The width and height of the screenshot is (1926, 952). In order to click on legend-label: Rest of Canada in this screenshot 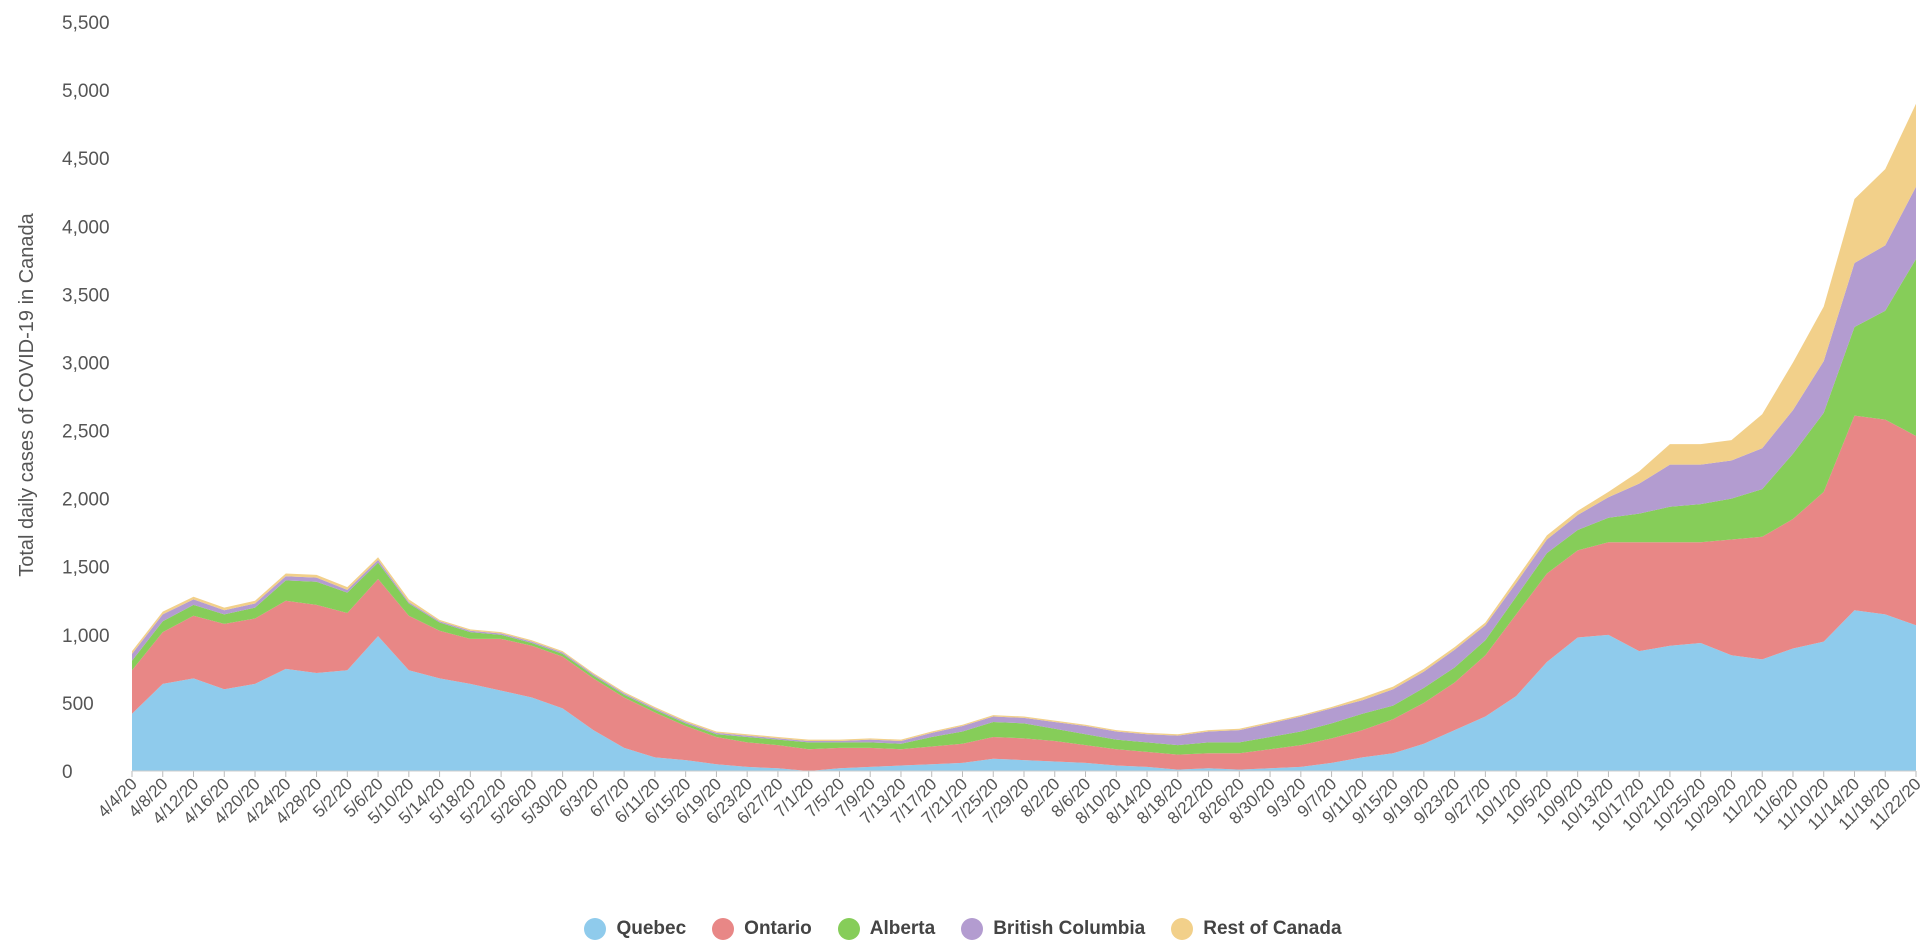, I will do `click(1272, 928)`.